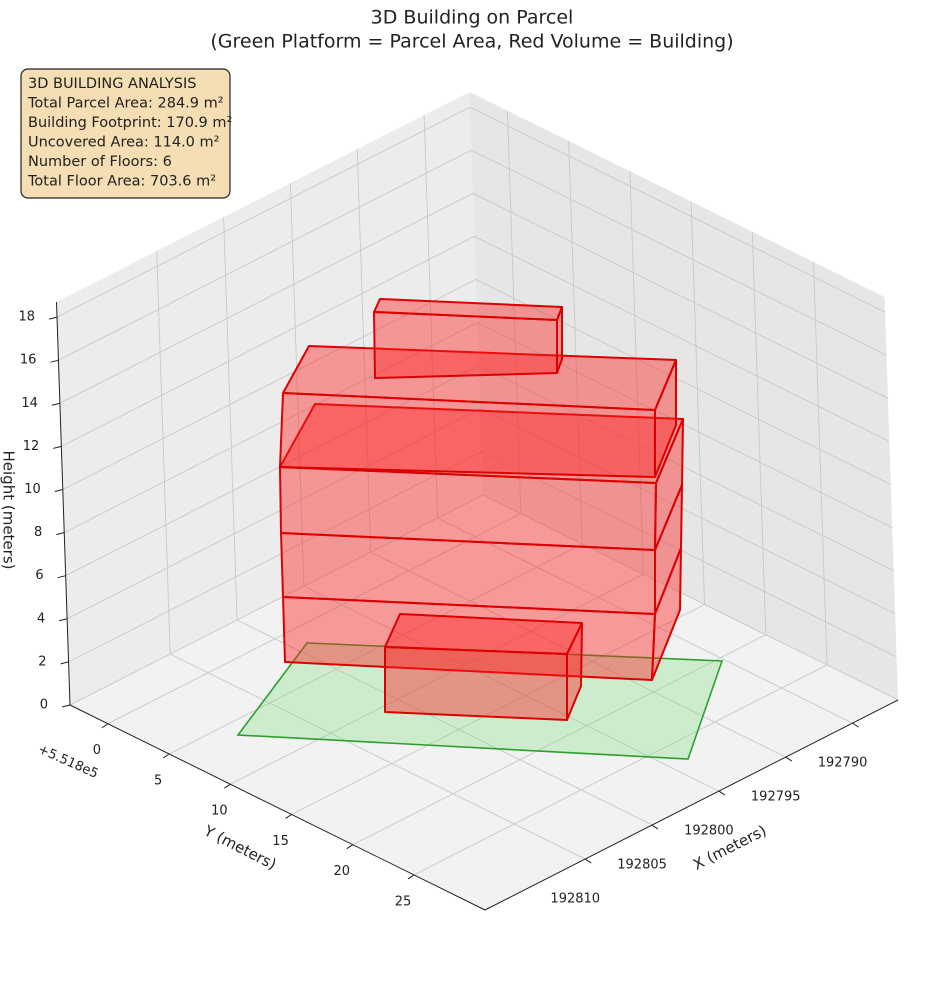 The image size is (944, 992). I want to click on annotation-line: Uncovered Area: 114.0 m², so click(123, 143).